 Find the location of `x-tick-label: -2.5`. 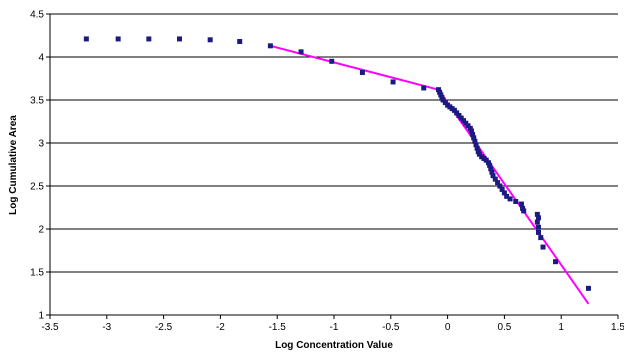

x-tick-label: -2.5 is located at coordinates (164, 327).